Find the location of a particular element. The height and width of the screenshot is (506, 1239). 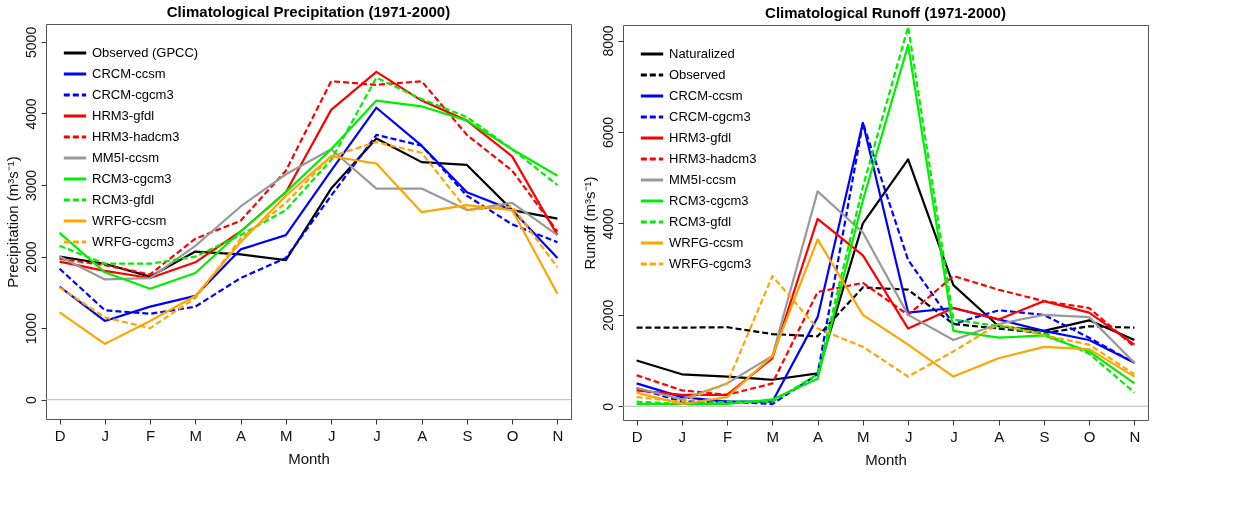

y-axis-title: Precipitation (m³s⁻¹) is located at coordinates (12, 222).